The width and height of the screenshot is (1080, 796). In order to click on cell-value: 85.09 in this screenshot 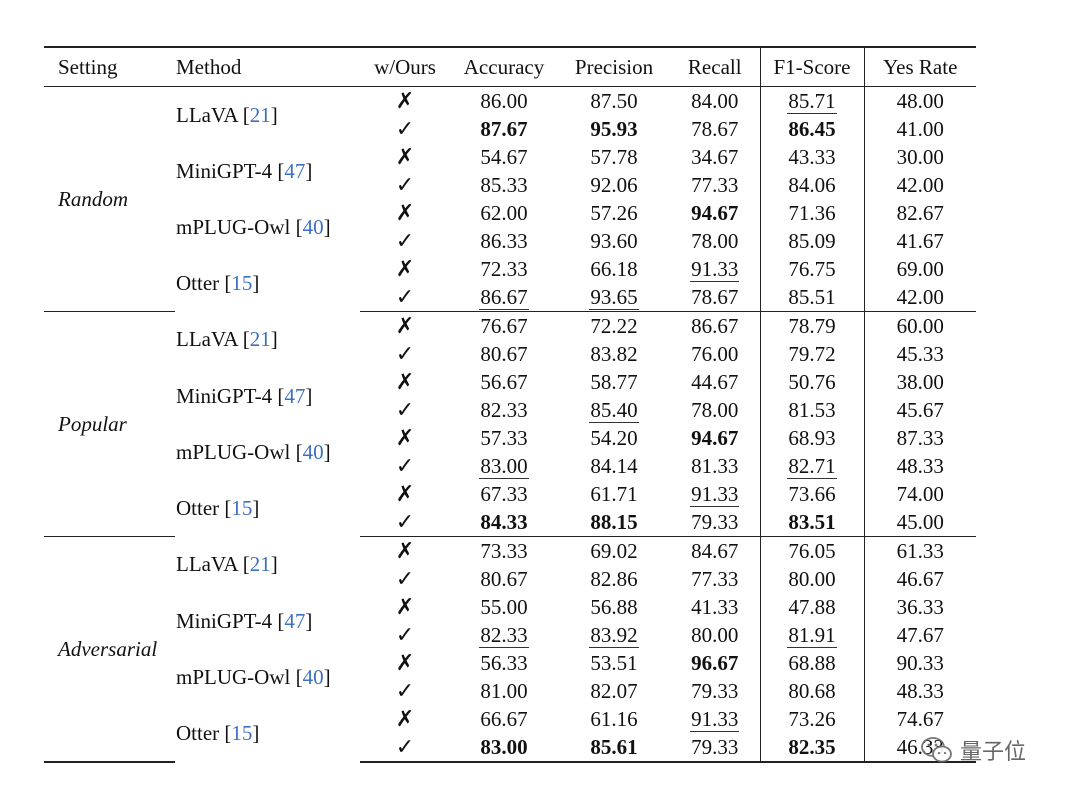, I will do `click(812, 240)`.